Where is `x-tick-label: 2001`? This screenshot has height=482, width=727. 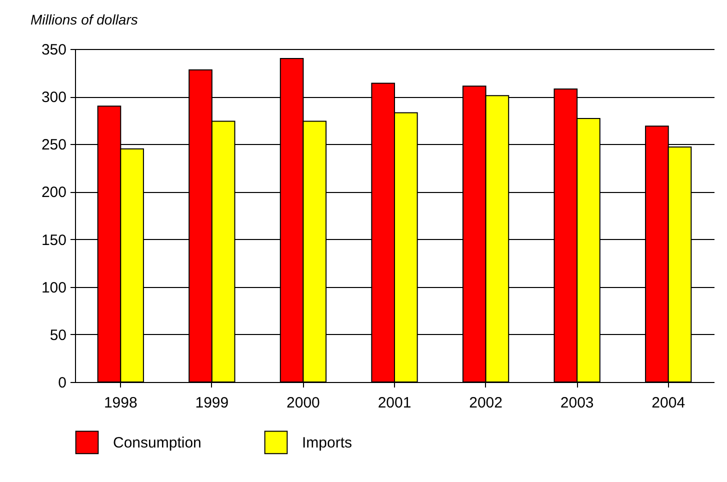 x-tick-label: 2001 is located at coordinates (395, 403).